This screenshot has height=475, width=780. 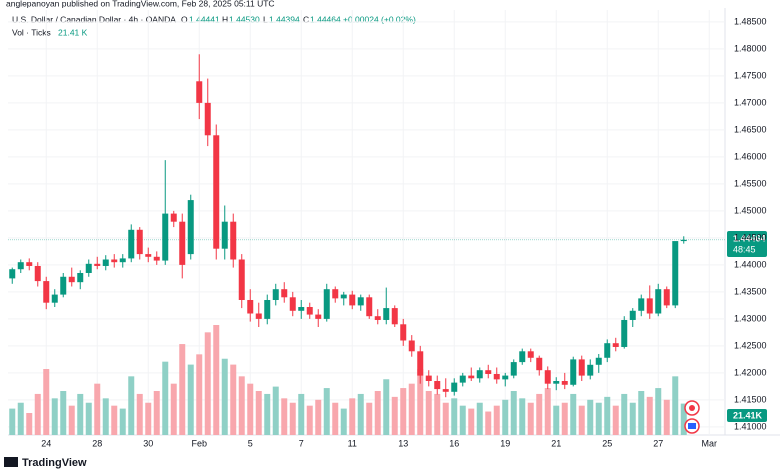 I want to click on c-value: 1.44464, so click(x=325, y=19).